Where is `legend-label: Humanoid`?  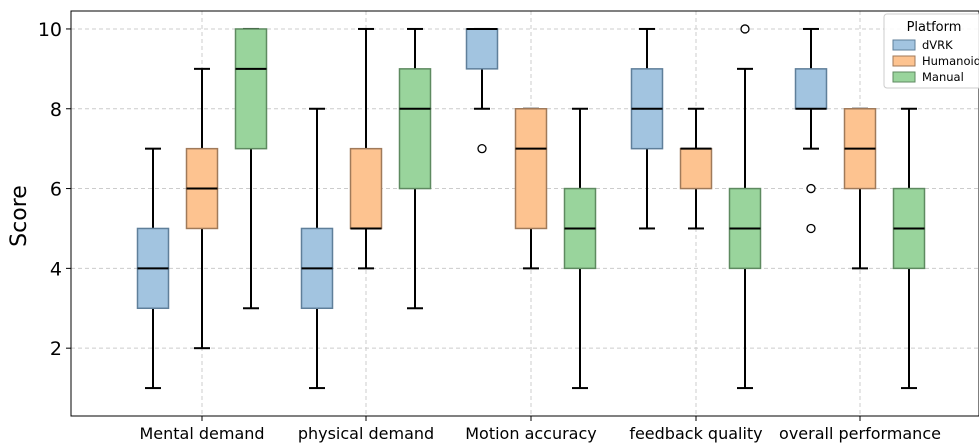
legend-label: Humanoid is located at coordinates (950, 61).